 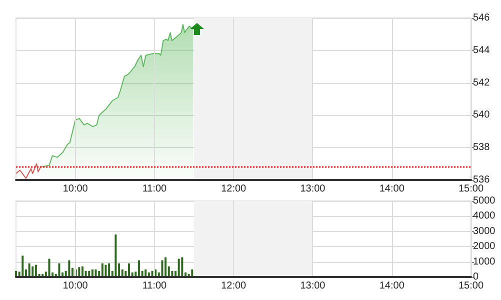 What do you see at coordinates (481, 148) in the screenshot?
I see `y-tick-label: 538` at bounding box center [481, 148].